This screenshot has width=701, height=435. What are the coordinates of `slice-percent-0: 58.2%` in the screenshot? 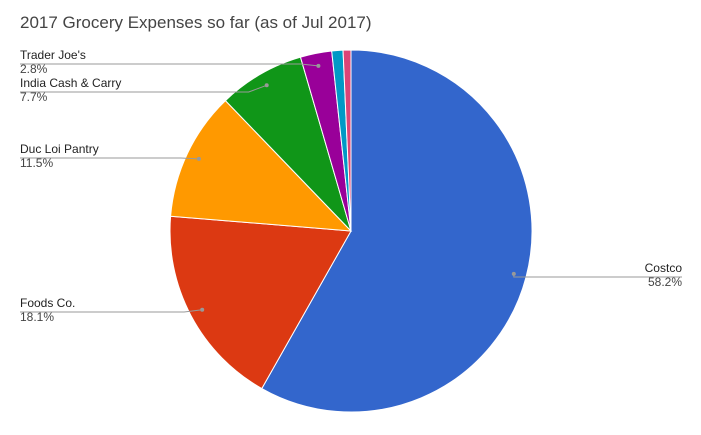 It's located at (665, 282).